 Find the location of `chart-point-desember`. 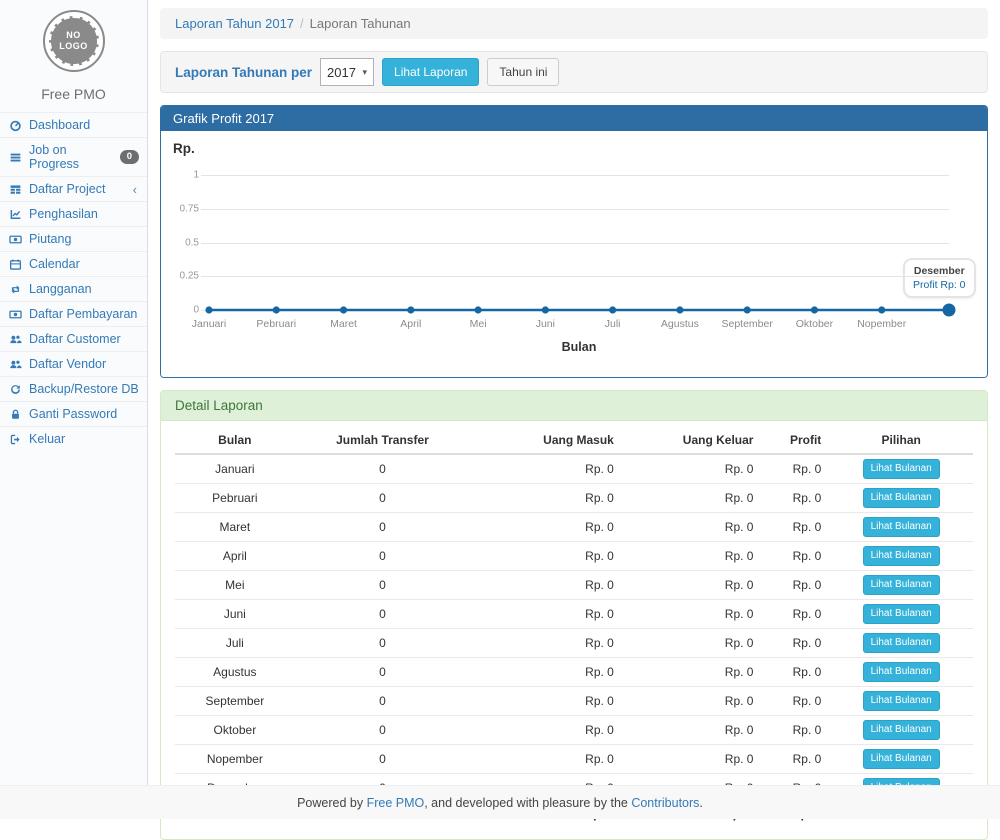

chart-point-desember is located at coordinates (949, 310).